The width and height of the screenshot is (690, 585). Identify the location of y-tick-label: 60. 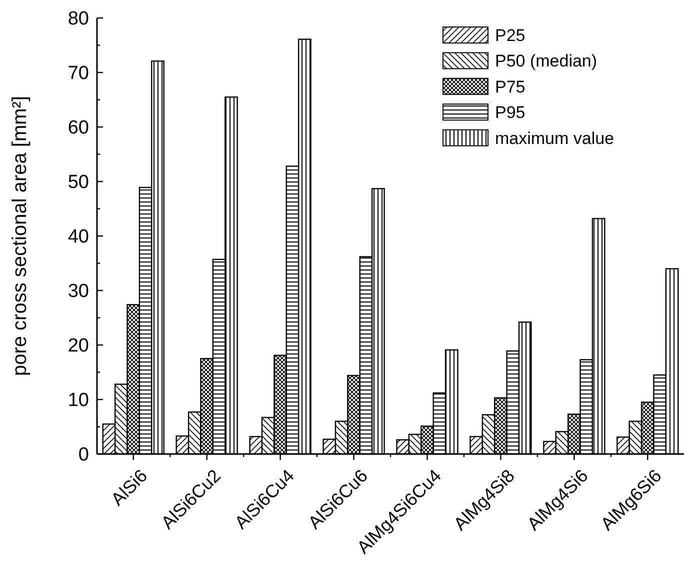
(78, 128).